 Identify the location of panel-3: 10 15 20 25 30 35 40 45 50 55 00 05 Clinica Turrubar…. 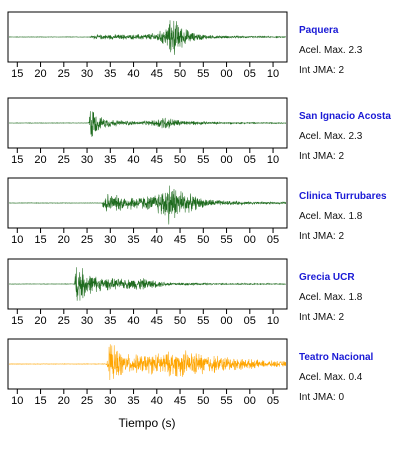
(197, 211).